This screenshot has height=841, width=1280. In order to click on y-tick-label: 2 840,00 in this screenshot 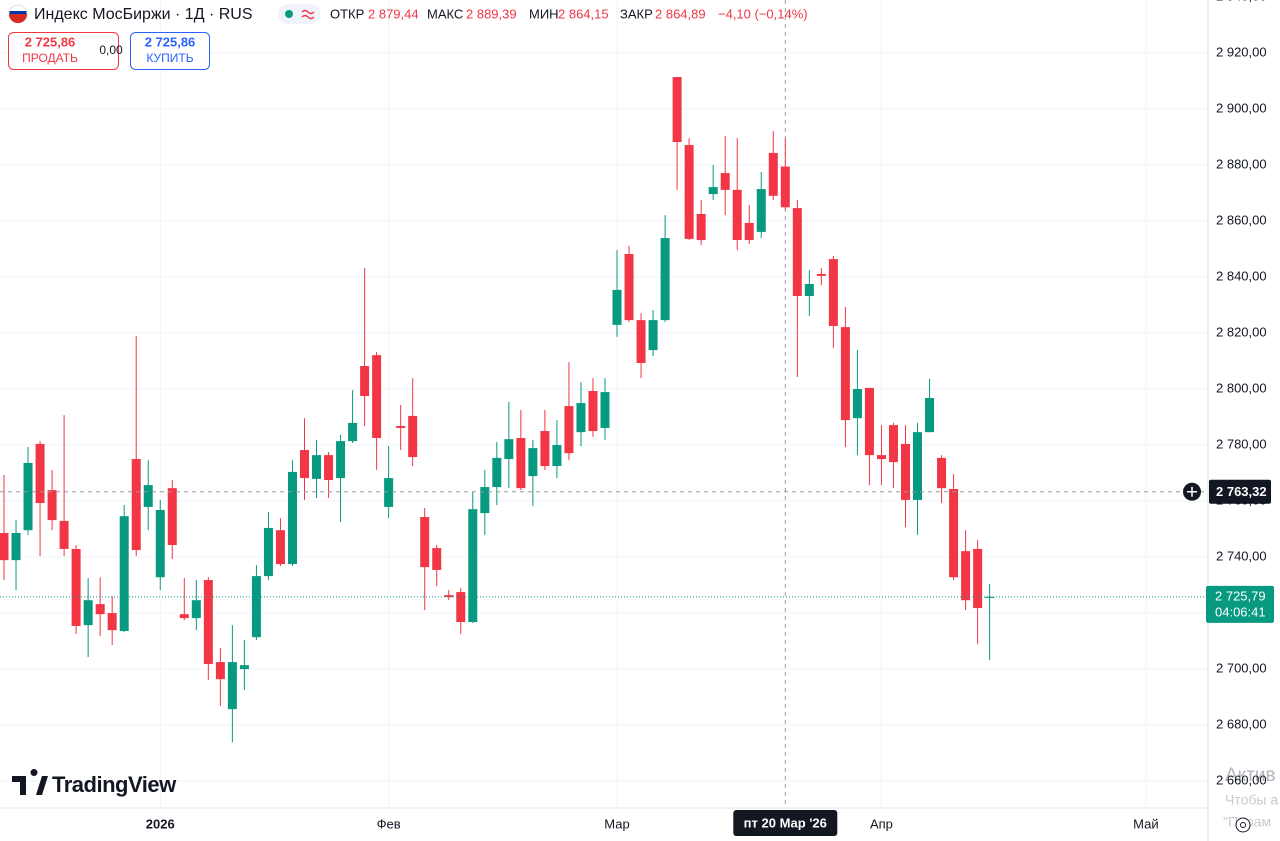, I will do `click(1241, 275)`.